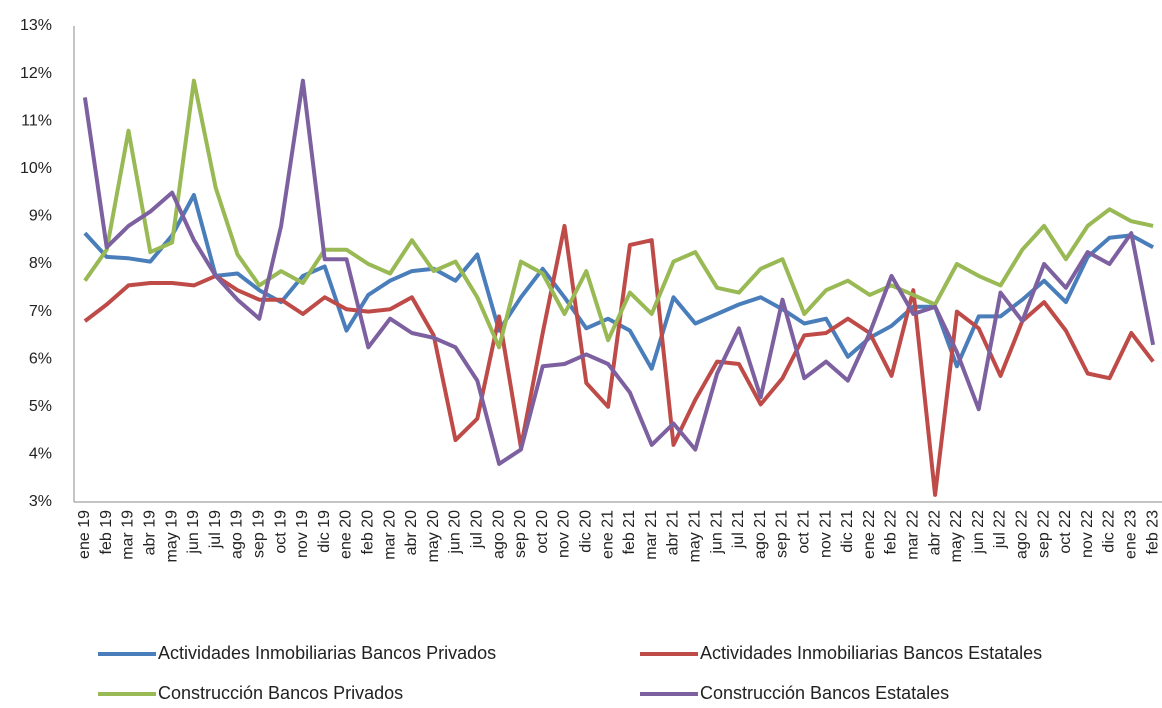 Image resolution: width=1162 pixels, height=708 pixels. I want to click on x-tick-label: jun 21, so click(716, 532).